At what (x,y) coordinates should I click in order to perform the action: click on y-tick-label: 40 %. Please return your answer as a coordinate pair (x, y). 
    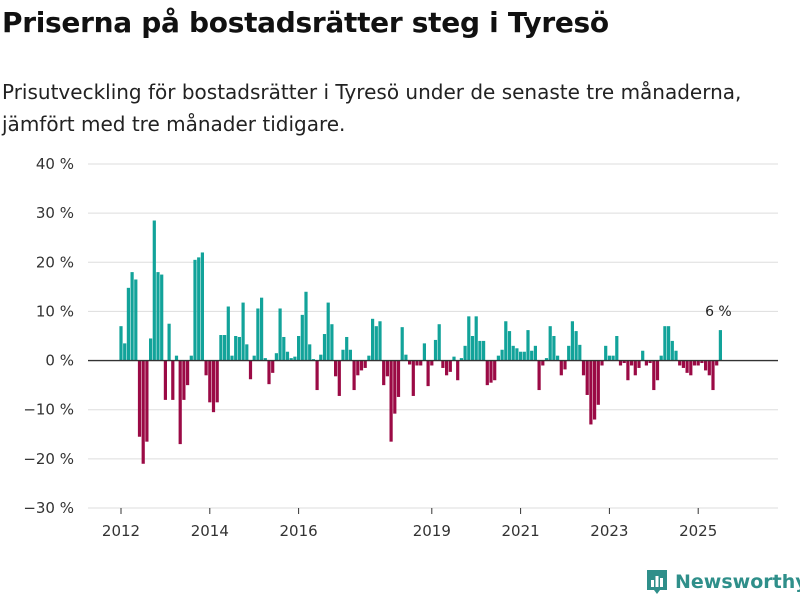
    Looking at the image, I should click on (55, 164).